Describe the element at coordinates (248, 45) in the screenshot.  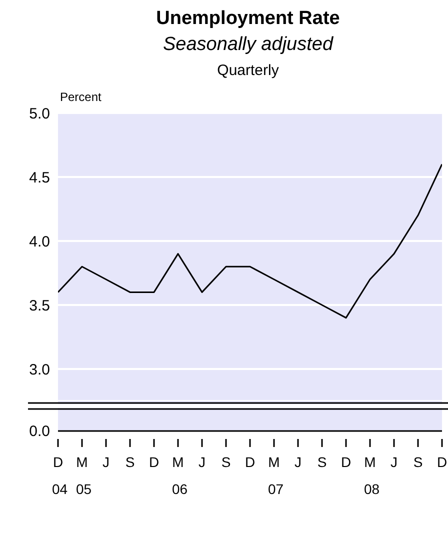
I see `chart-subtitle: Seasonally adjusted` at that location.